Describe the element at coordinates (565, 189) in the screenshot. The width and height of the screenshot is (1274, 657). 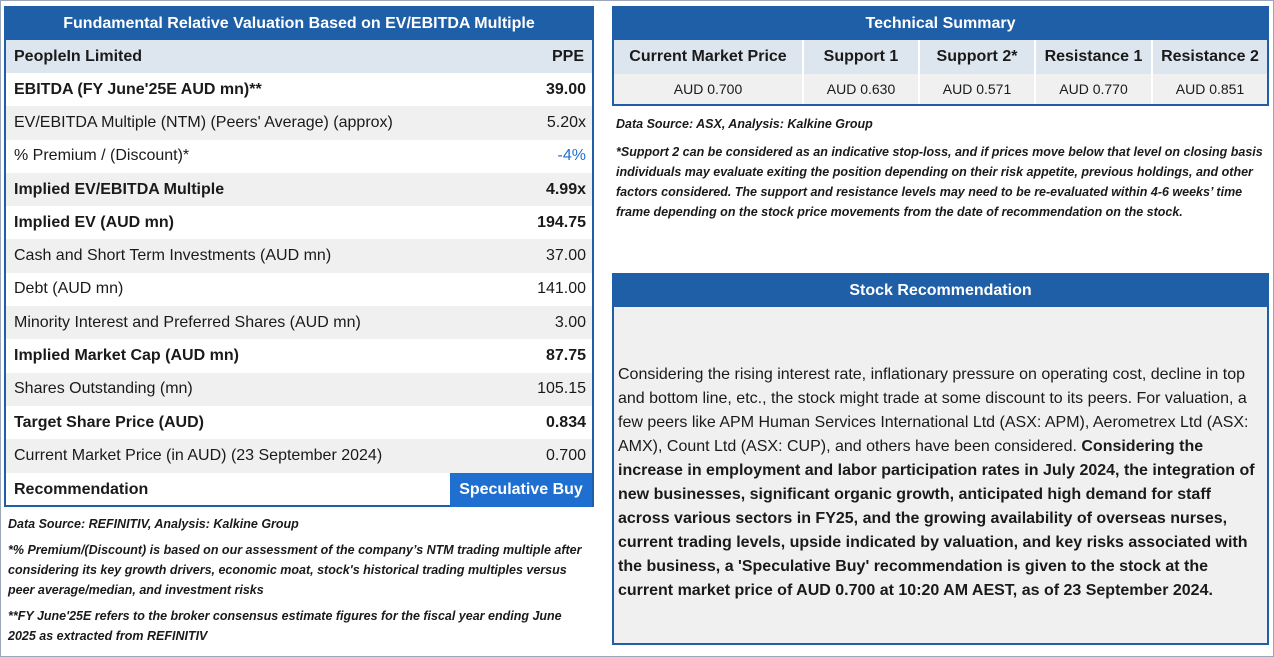
I see `row-value: 4.99x` at that location.